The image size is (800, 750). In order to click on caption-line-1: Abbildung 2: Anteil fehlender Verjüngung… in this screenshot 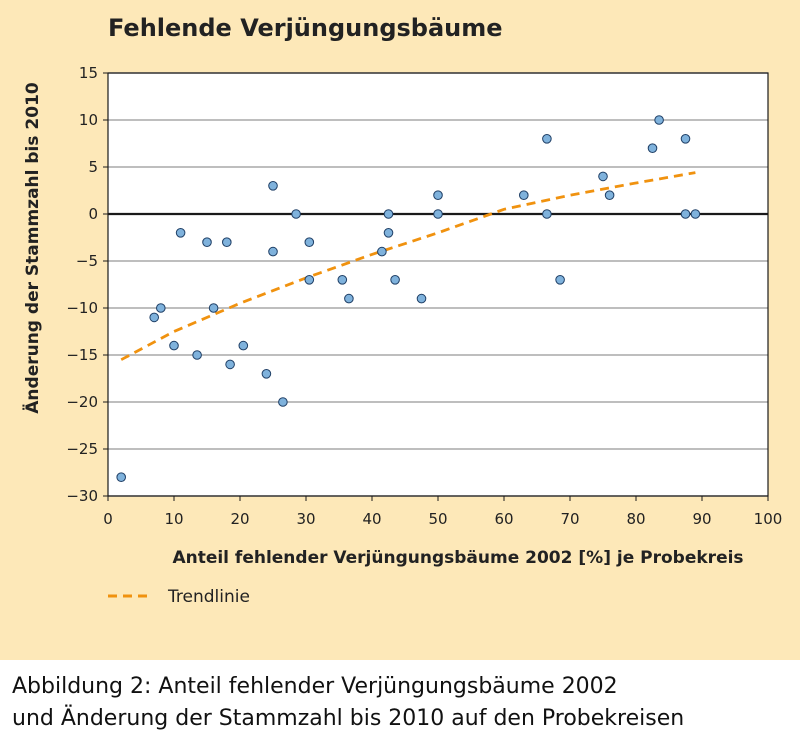, I will do `click(315, 686)`.